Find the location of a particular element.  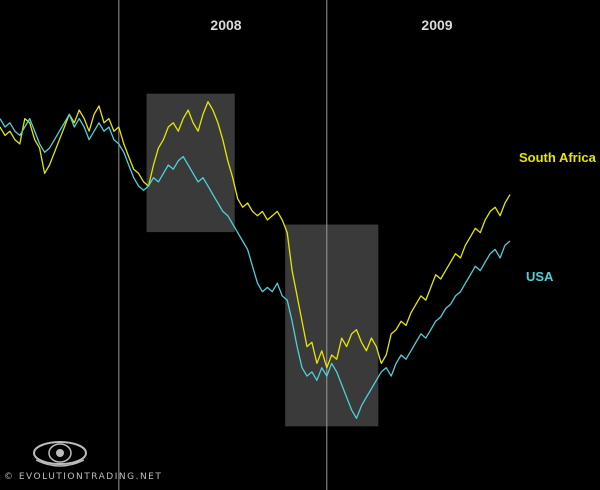

year-label-2009: 2009 is located at coordinates (436, 25).